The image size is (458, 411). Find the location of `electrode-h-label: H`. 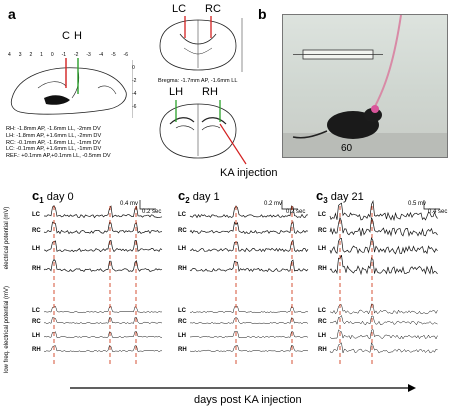

electrode-h-label: H is located at coordinates (78, 36).